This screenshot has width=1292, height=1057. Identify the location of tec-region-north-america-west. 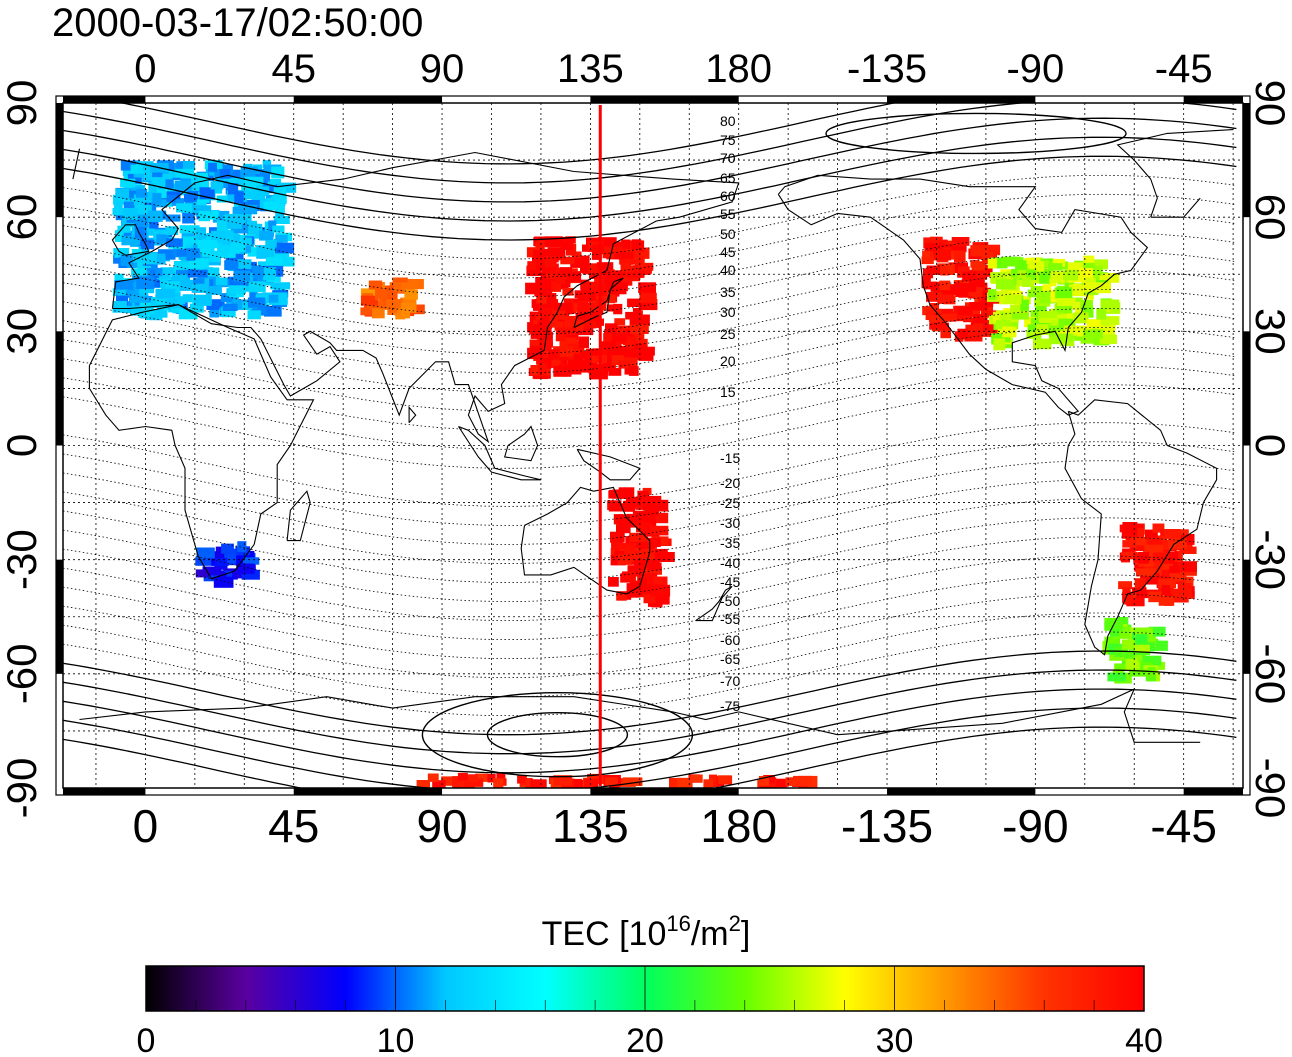
(961, 289).